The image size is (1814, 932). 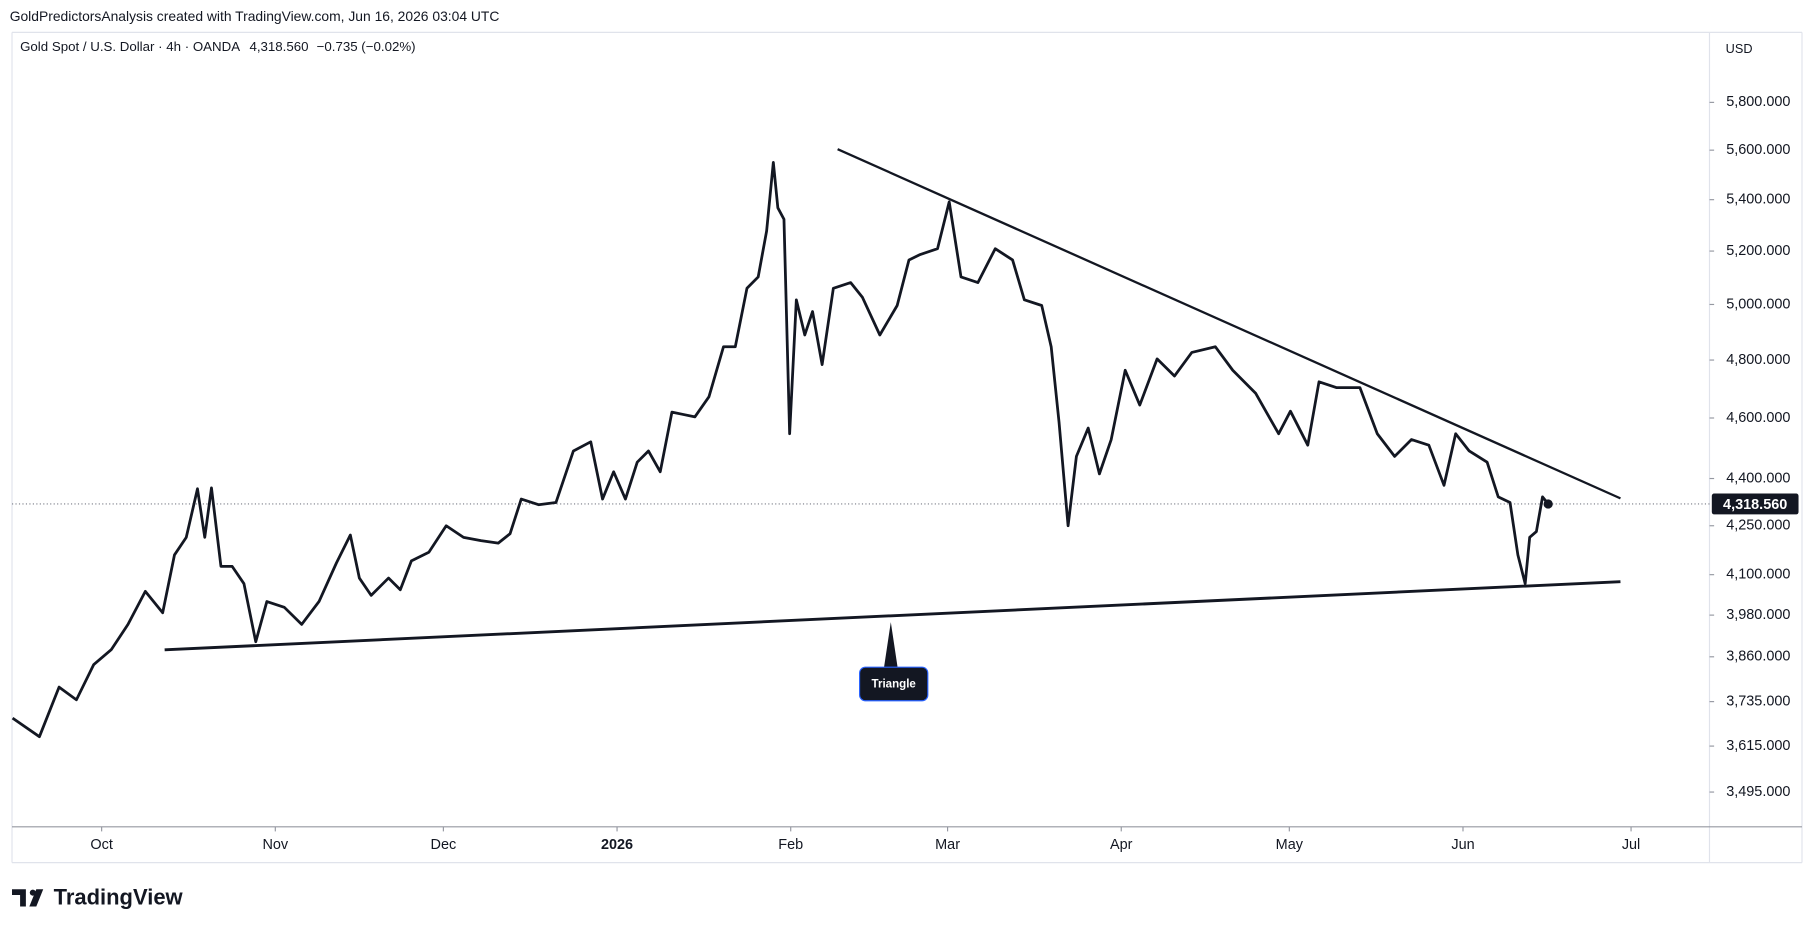 I want to click on x-tick-label: Feb, so click(x=790, y=845).